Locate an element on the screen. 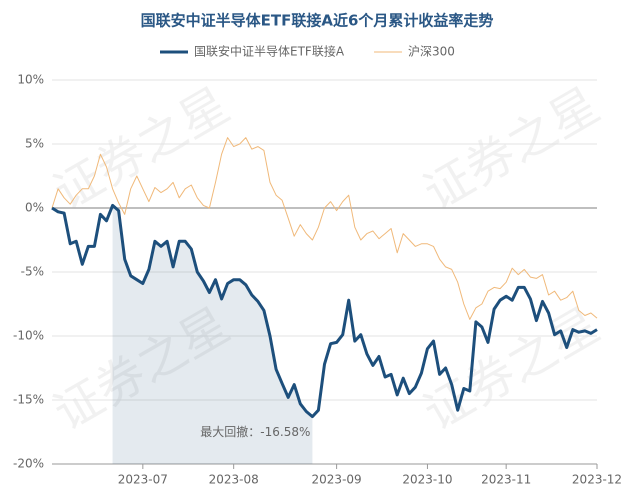  y-tick-label: 5% is located at coordinates (34, 144).